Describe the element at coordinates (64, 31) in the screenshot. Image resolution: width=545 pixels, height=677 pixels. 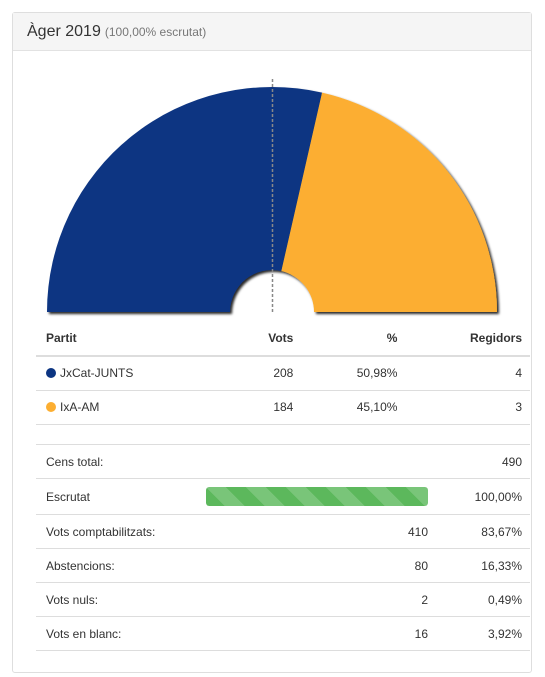
I see `page-title: Àger 2019` at that location.